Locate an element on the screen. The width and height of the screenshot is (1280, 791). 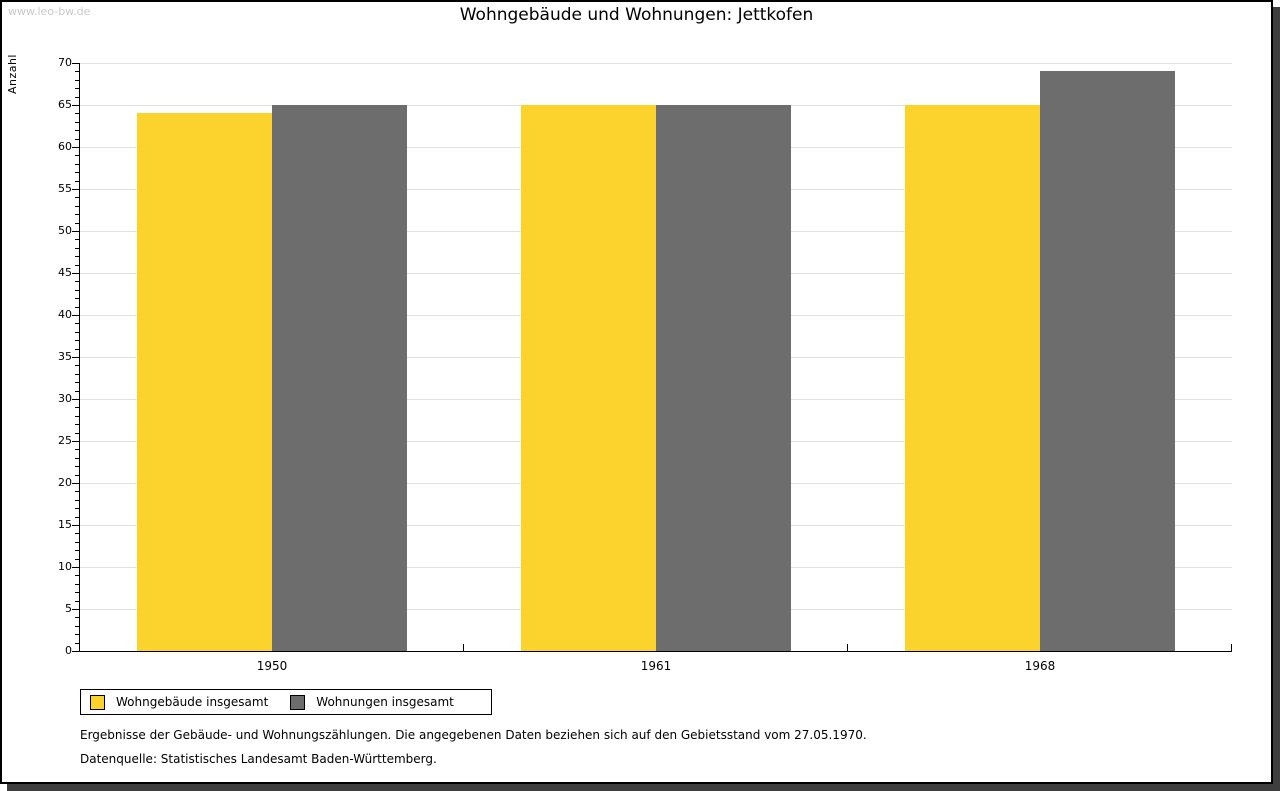
y-tick-label: 65 is located at coordinates (65, 104).